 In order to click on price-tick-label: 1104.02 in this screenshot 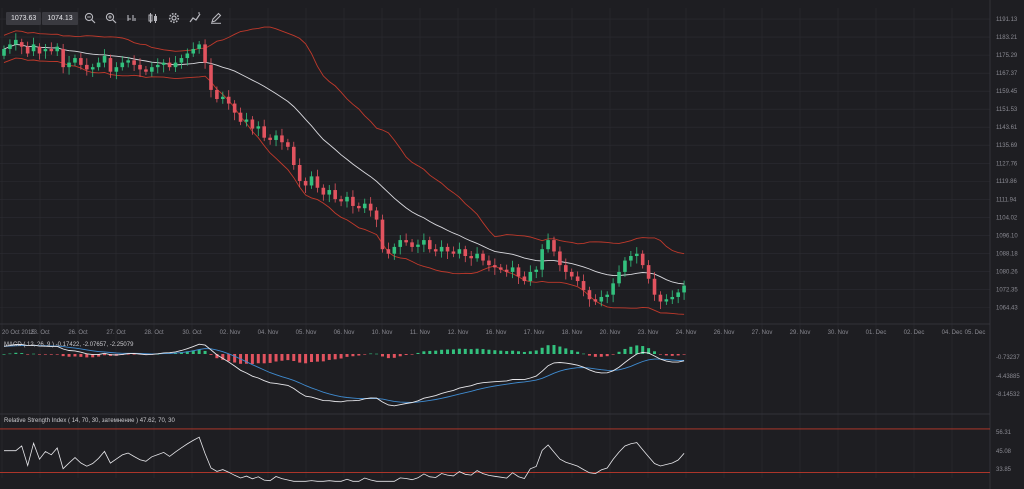, I will do `click(1007, 218)`.